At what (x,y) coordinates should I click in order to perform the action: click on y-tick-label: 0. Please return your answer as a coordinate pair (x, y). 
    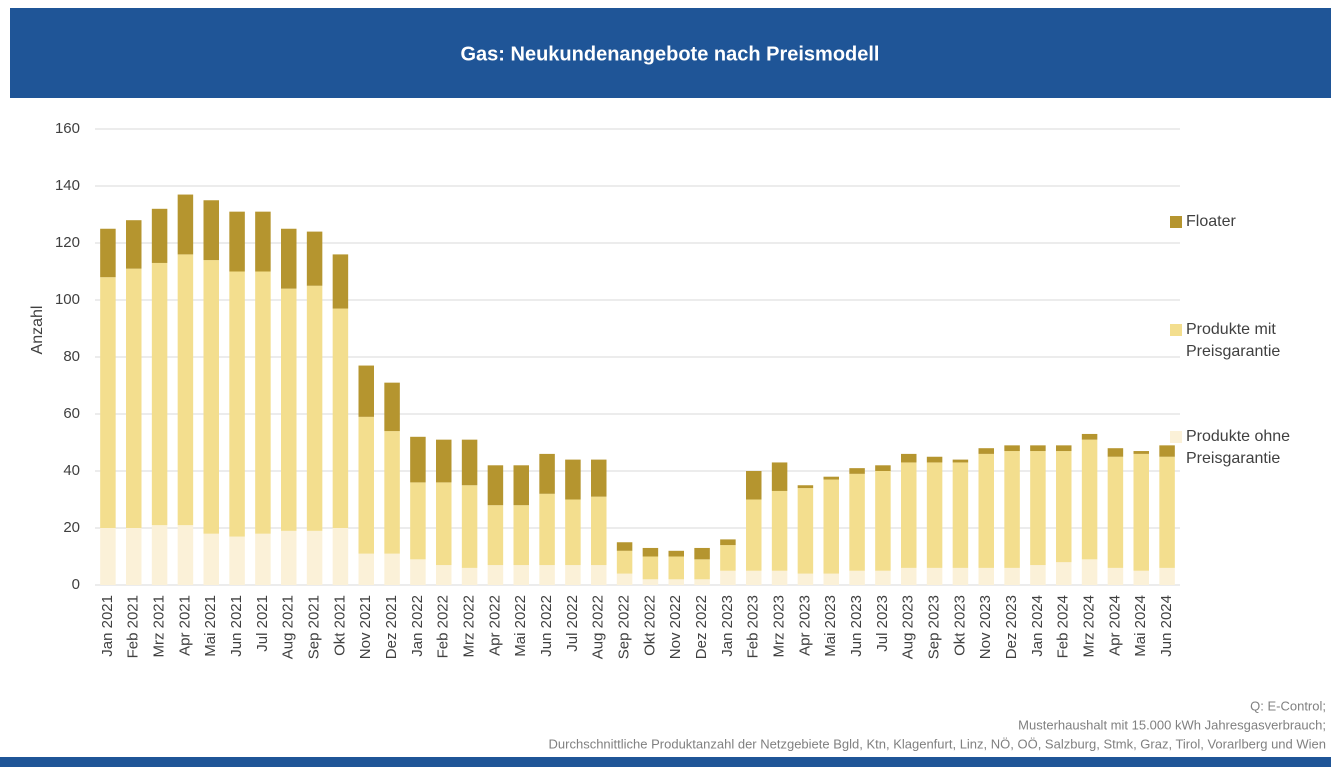
    Looking at the image, I should click on (76, 584).